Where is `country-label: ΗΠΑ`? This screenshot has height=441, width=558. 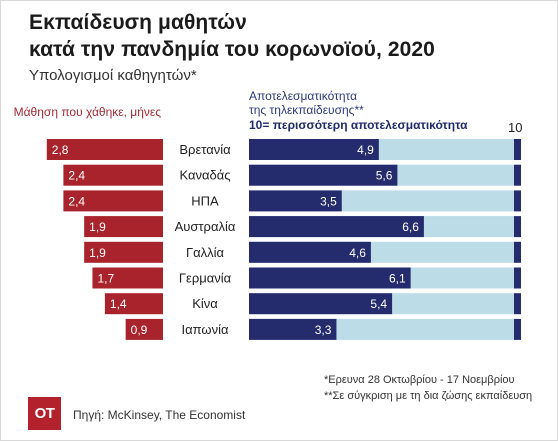 country-label: ΗΠΑ is located at coordinates (205, 200).